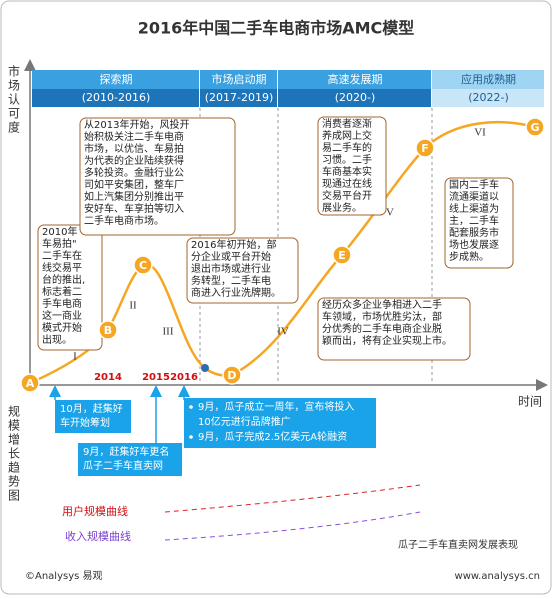 The image size is (552, 599). What do you see at coordinates (390, 213) in the screenshot?
I see `stage-numeral: V` at bounding box center [390, 213].